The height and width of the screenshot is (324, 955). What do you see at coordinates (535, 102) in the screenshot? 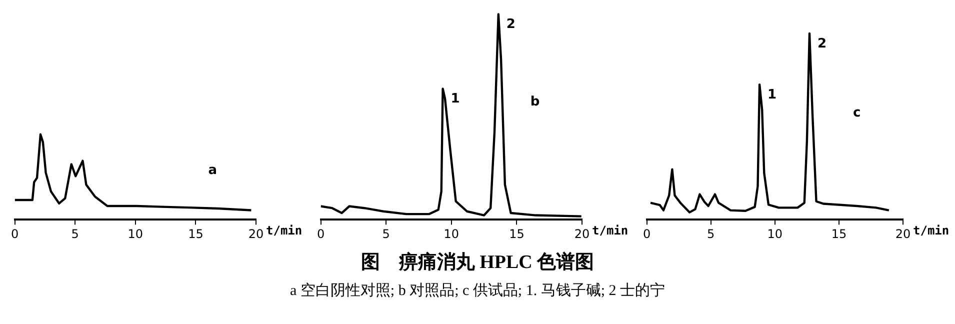
I see `annotation: b` at bounding box center [535, 102].